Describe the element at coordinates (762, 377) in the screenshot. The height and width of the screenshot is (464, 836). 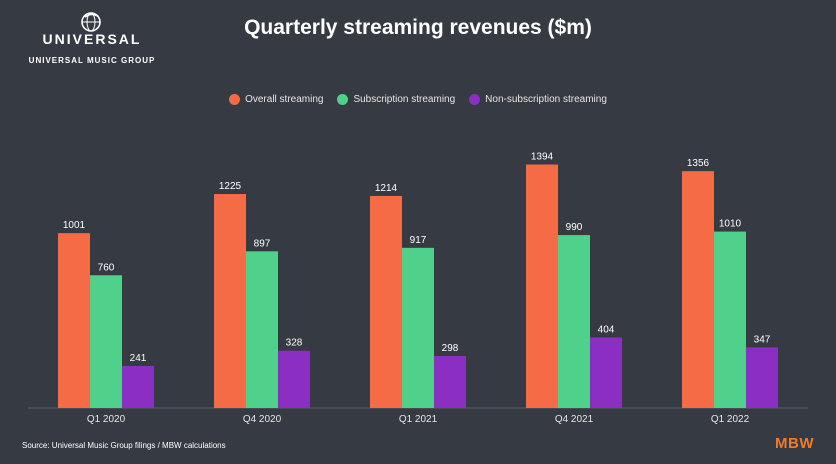
I see `bar-non-subscription-q1-2022` at that location.